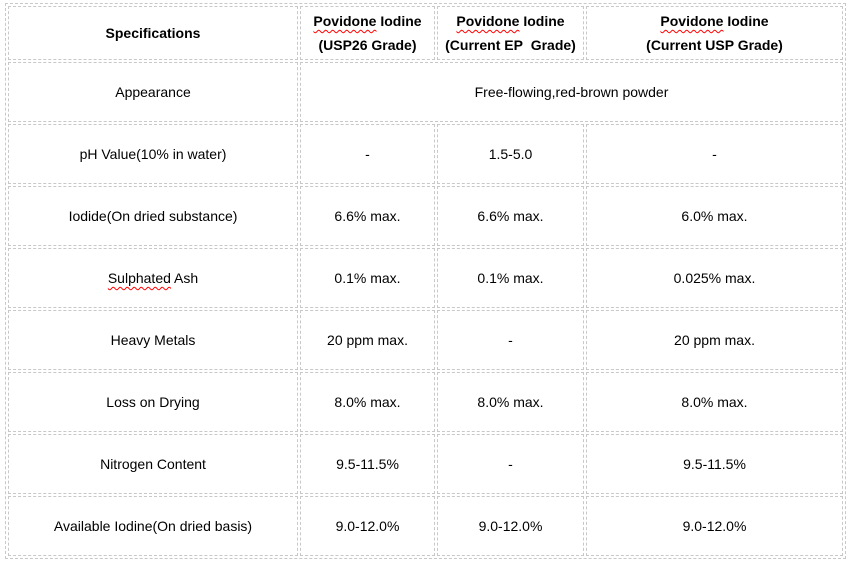 The image size is (851, 561). Describe the element at coordinates (714, 526) in the screenshot. I see `value-cell-usp: 9.0-12.0%` at that location.